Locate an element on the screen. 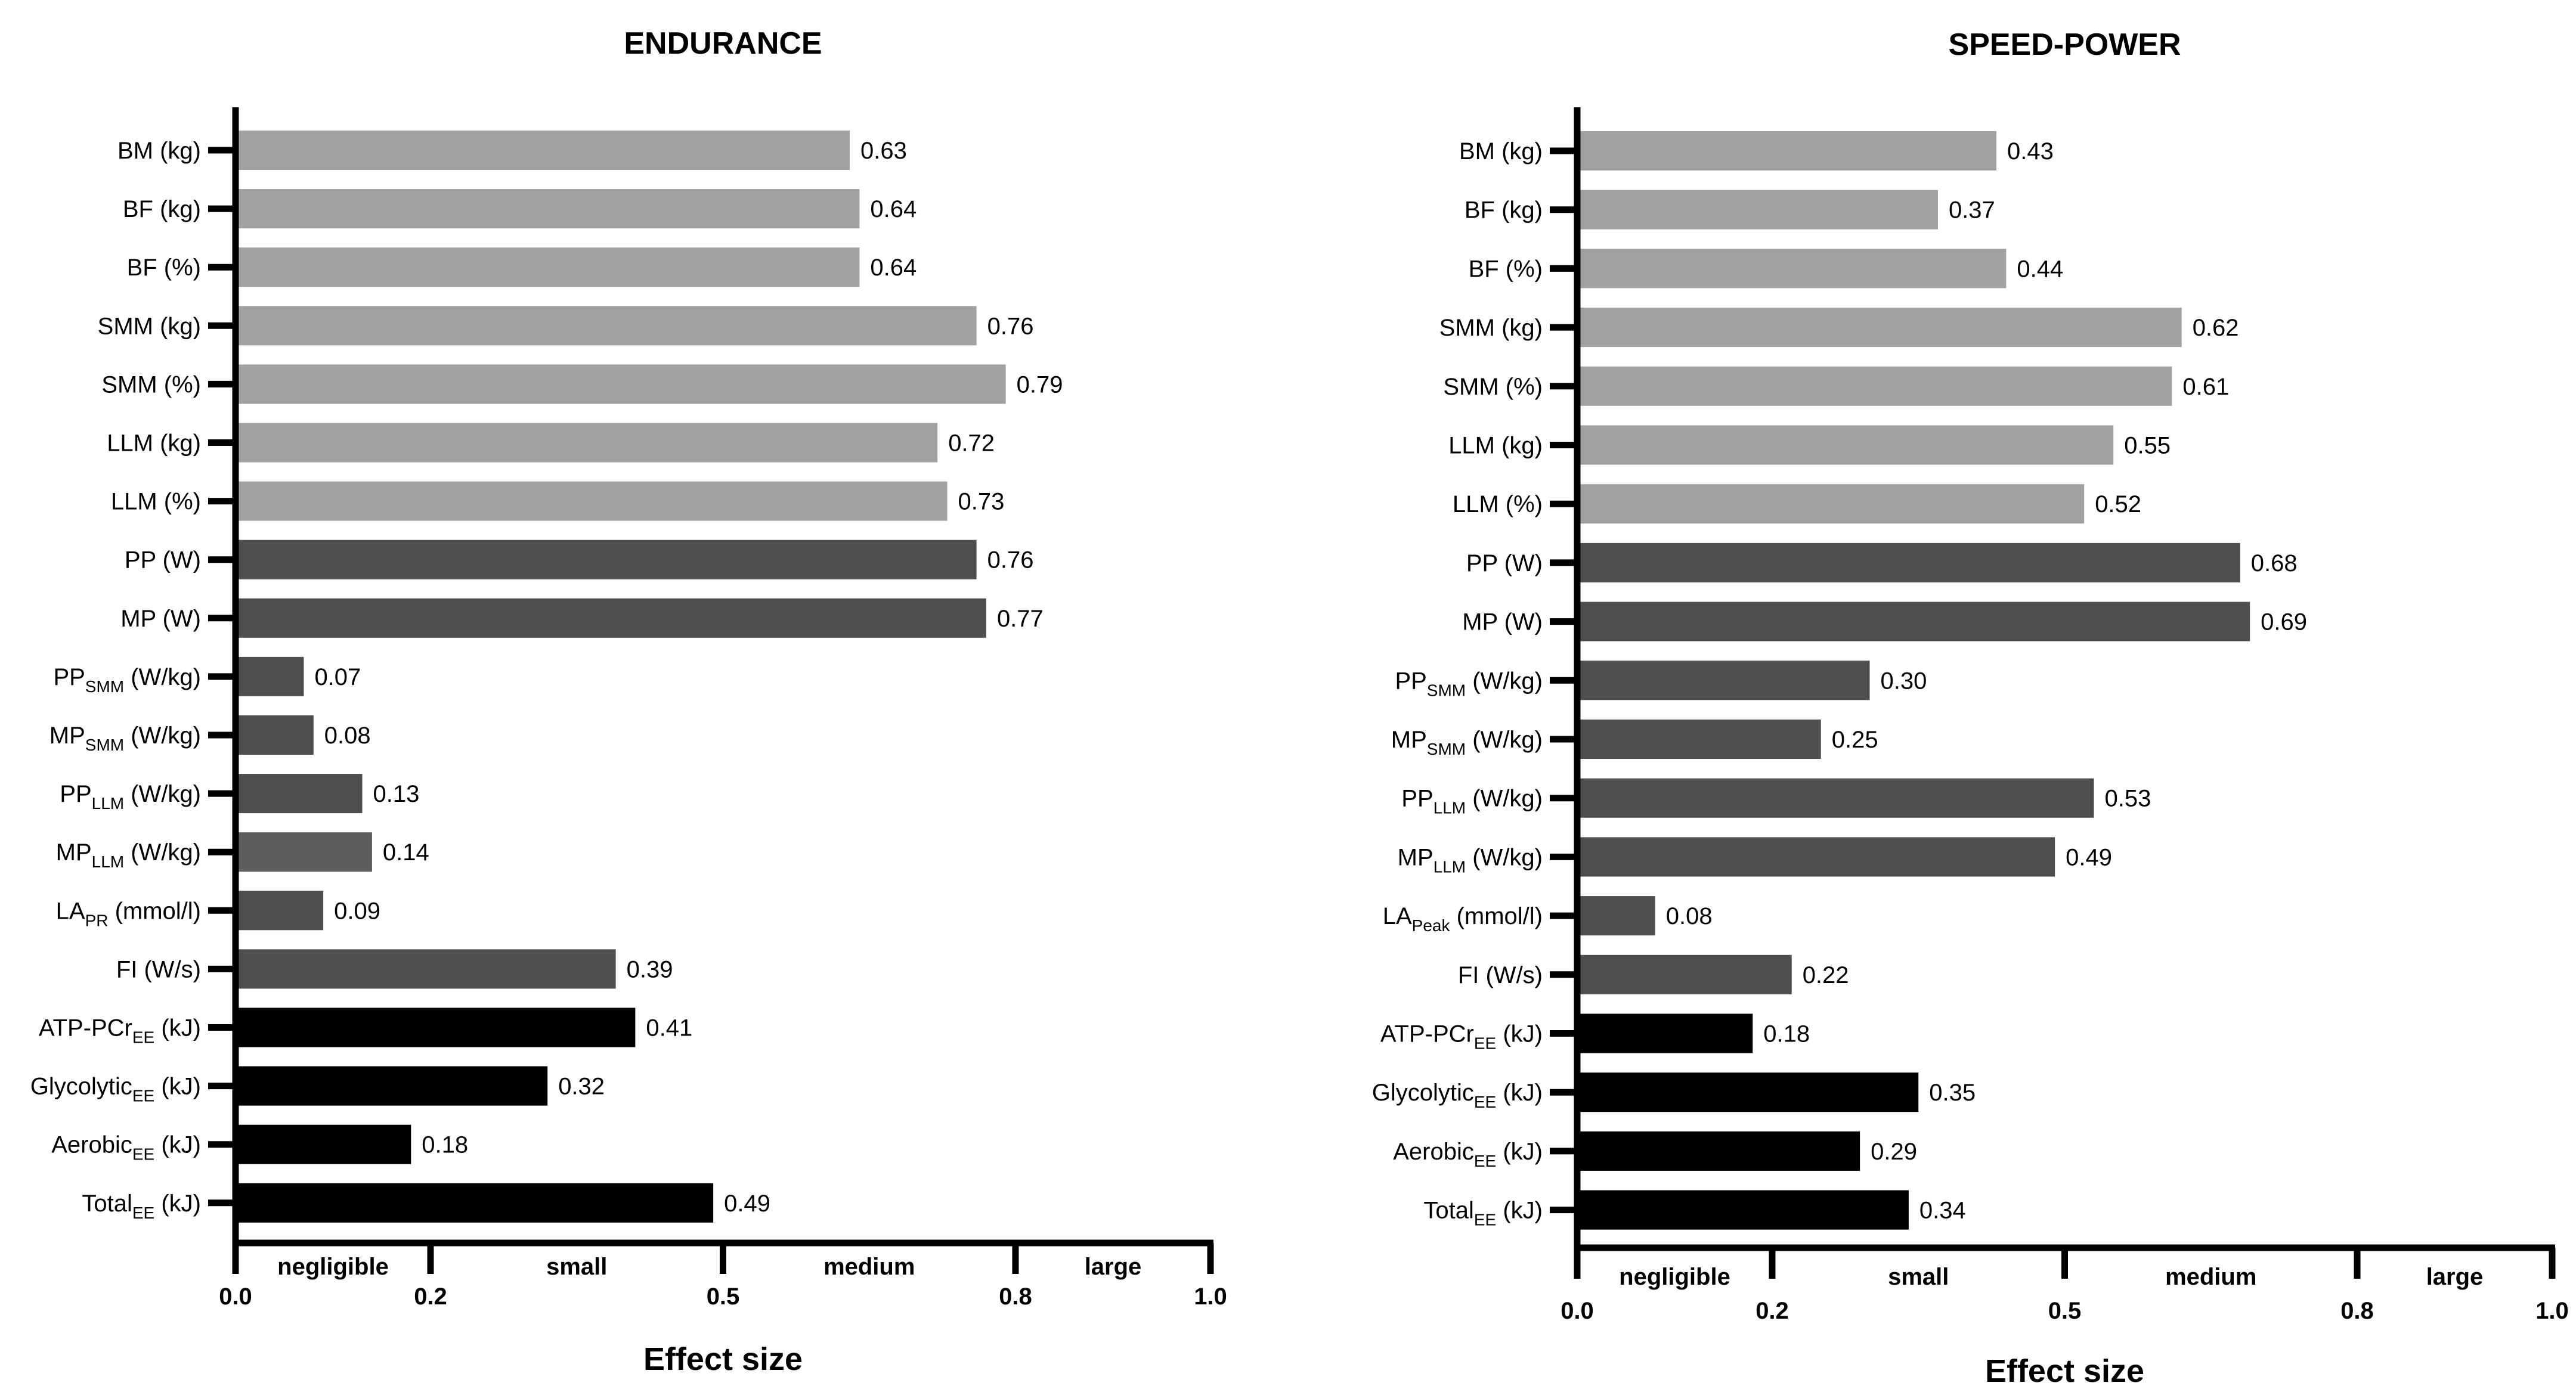 This screenshot has height=1392, width=2576. bar-llm-kg is located at coordinates (587, 443).